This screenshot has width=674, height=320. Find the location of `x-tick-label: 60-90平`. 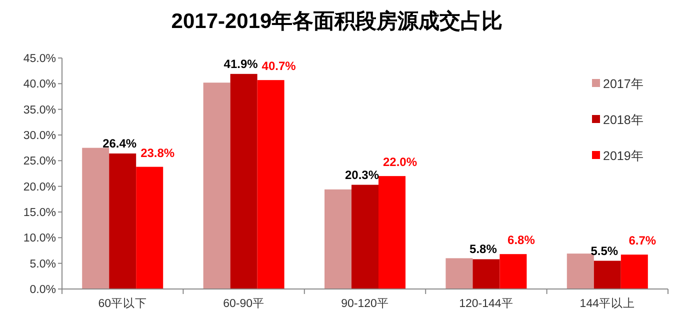

x-tick-label: 60-90平 is located at coordinates (244, 303).